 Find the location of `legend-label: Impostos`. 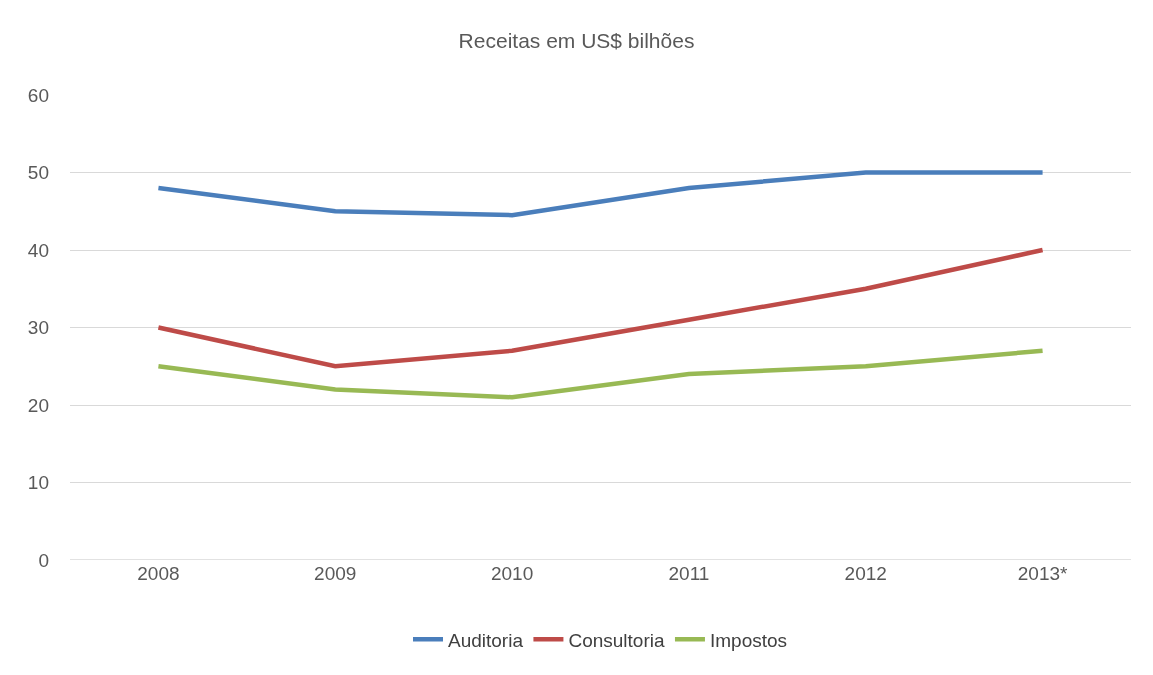

legend-label: Impostos is located at coordinates (748, 640).